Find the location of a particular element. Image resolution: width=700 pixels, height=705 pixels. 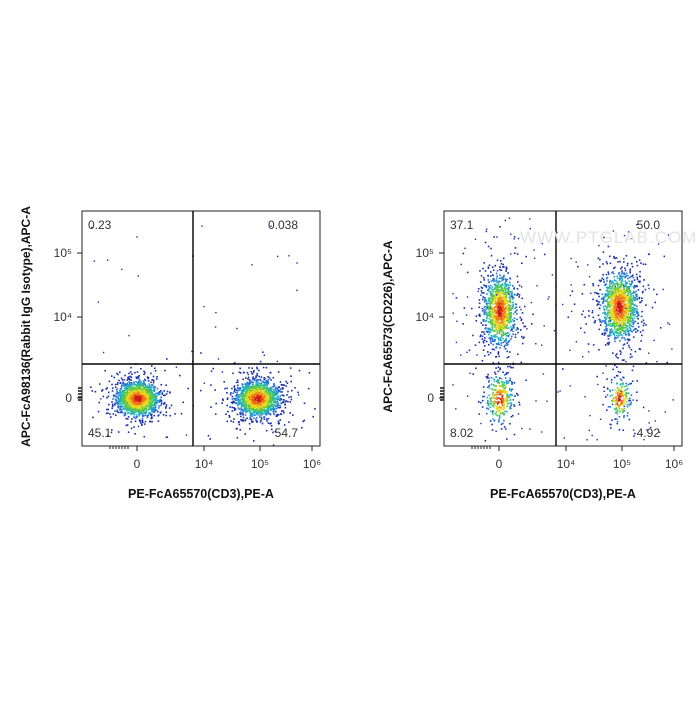

x-axis-label: PE-FcA65570(CD3),PE-A is located at coordinates (201, 494).